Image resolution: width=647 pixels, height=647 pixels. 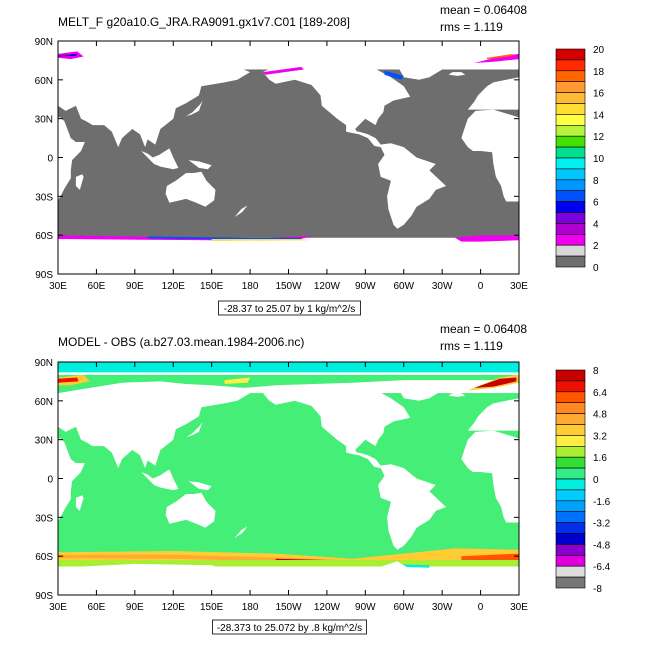 I want to click on colorbar-label: -6.4, so click(x=602, y=567).